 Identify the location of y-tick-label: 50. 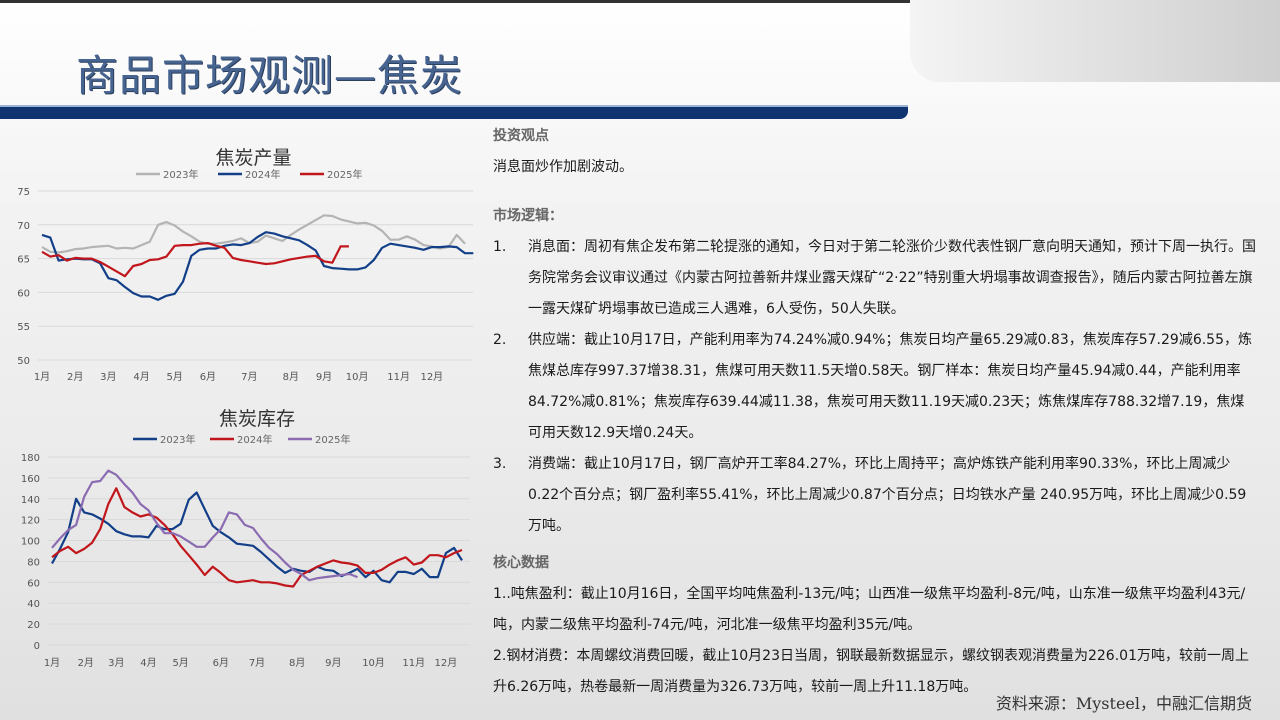
(23, 361).